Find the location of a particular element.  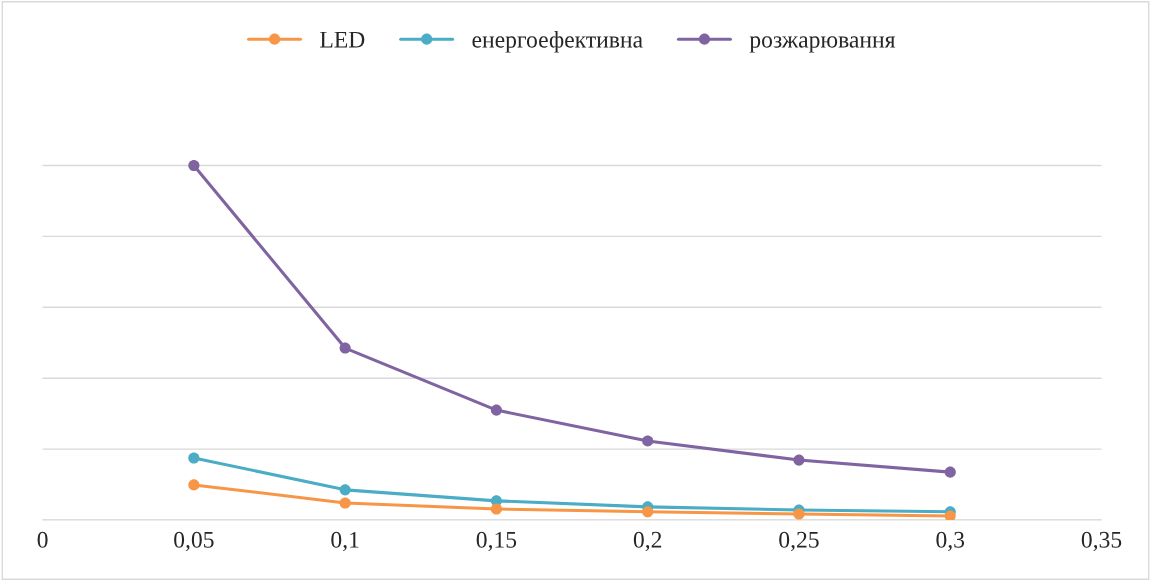

x-tick-label: 0,15 is located at coordinates (496, 541).